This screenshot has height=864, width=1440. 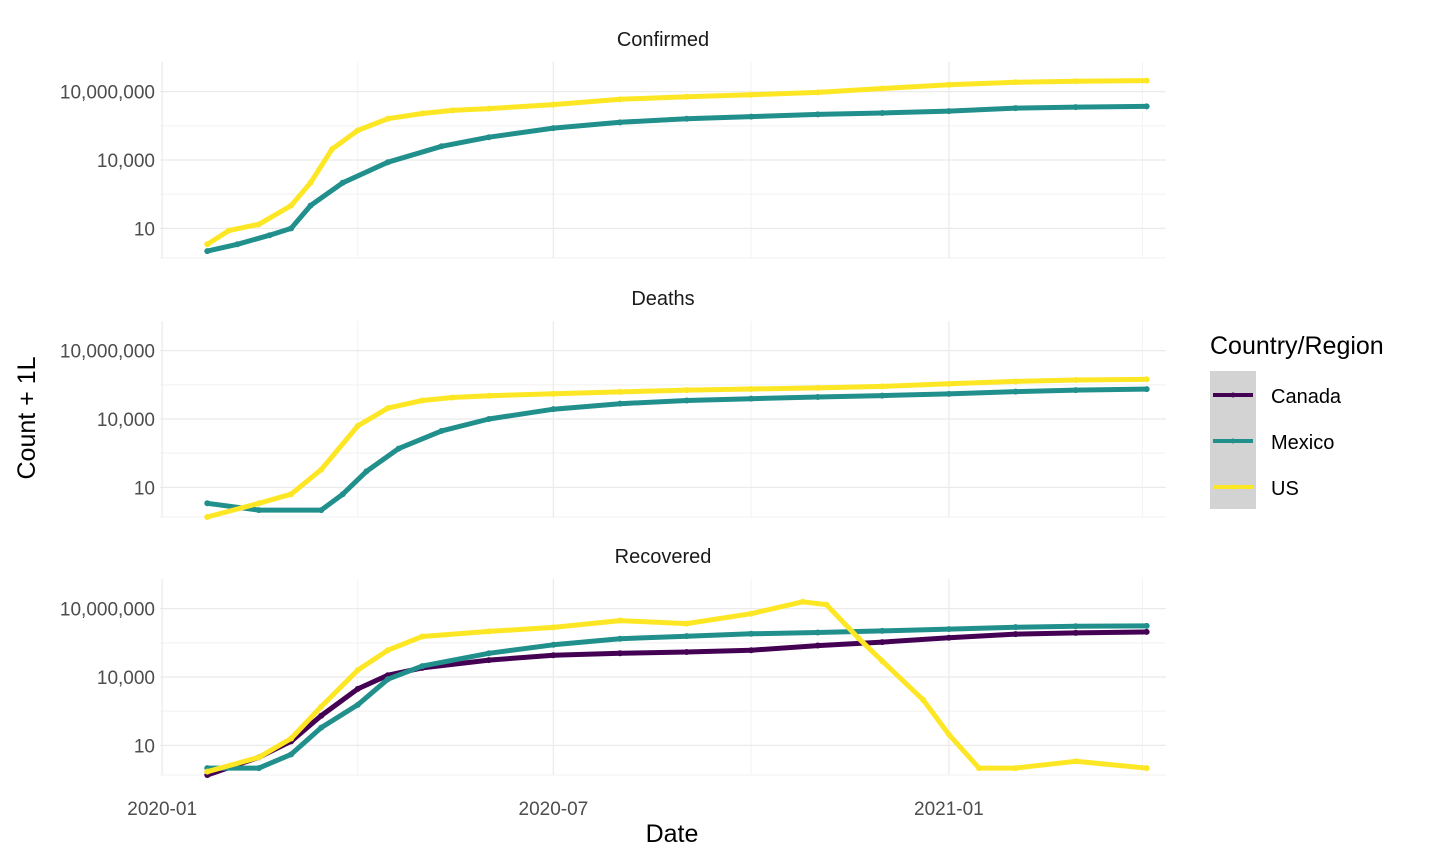 What do you see at coordinates (162, 809) in the screenshot?
I see `x-tick-label: 2020-01` at bounding box center [162, 809].